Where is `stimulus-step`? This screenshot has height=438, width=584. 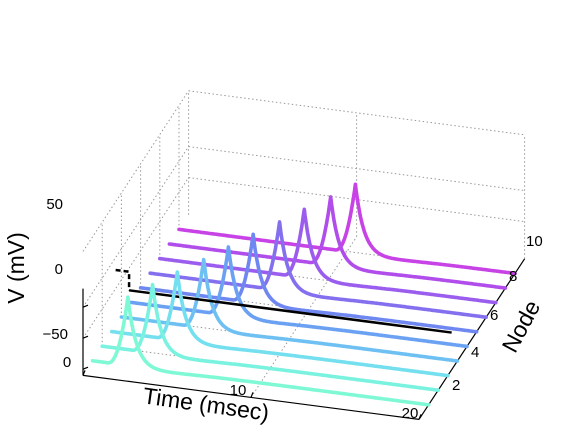
stimulus-step is located at coordinates (123, 279).